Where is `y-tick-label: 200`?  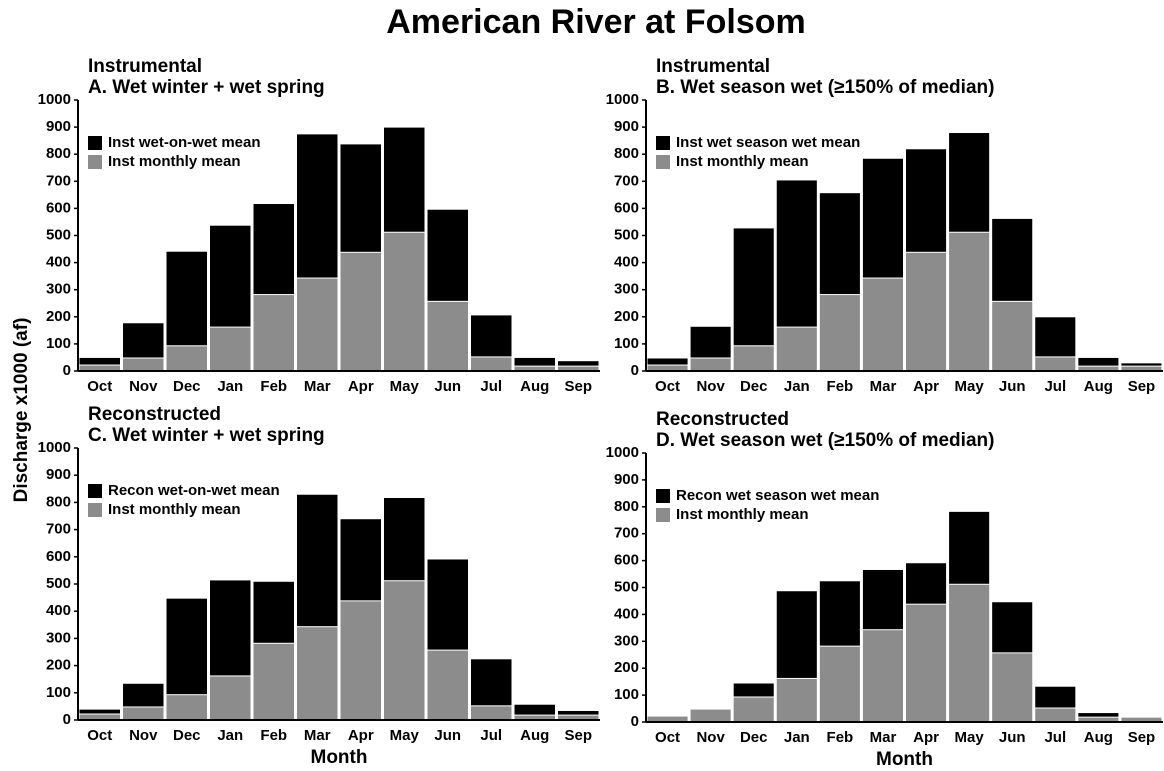 y-tick-label: 200 is located at coordinates (58, 316).